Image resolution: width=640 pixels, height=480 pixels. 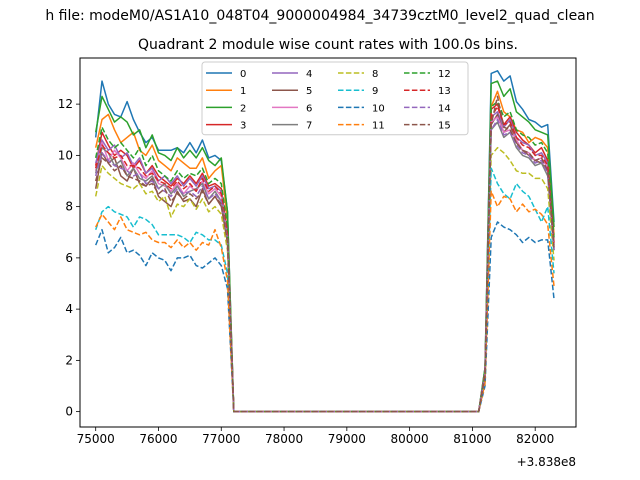 What do you see at coordinates (284, 439) in the screenshot?
I see `x-tick-label: 78000` at bounding box center [284, 439].